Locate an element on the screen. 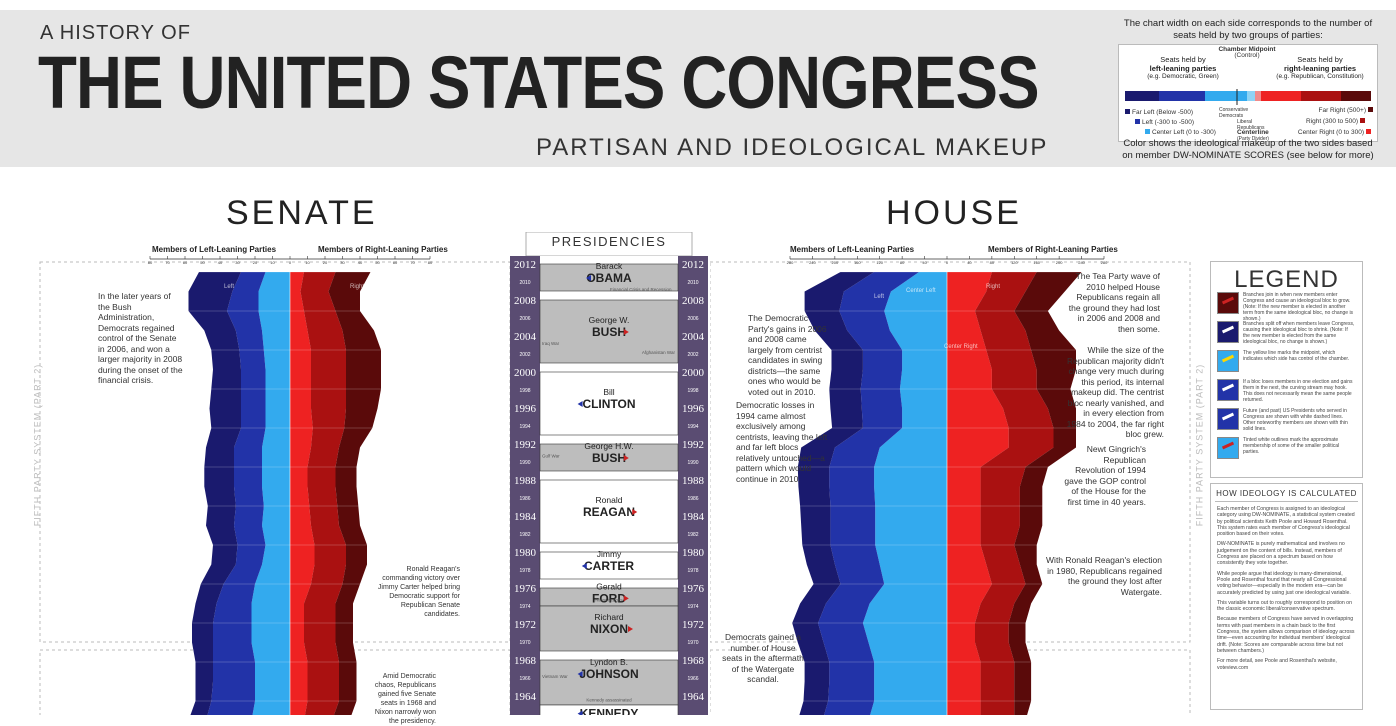 This screenshot has width=1396, height=726. president-first-name: Barack is located at coordinates (609, 266).